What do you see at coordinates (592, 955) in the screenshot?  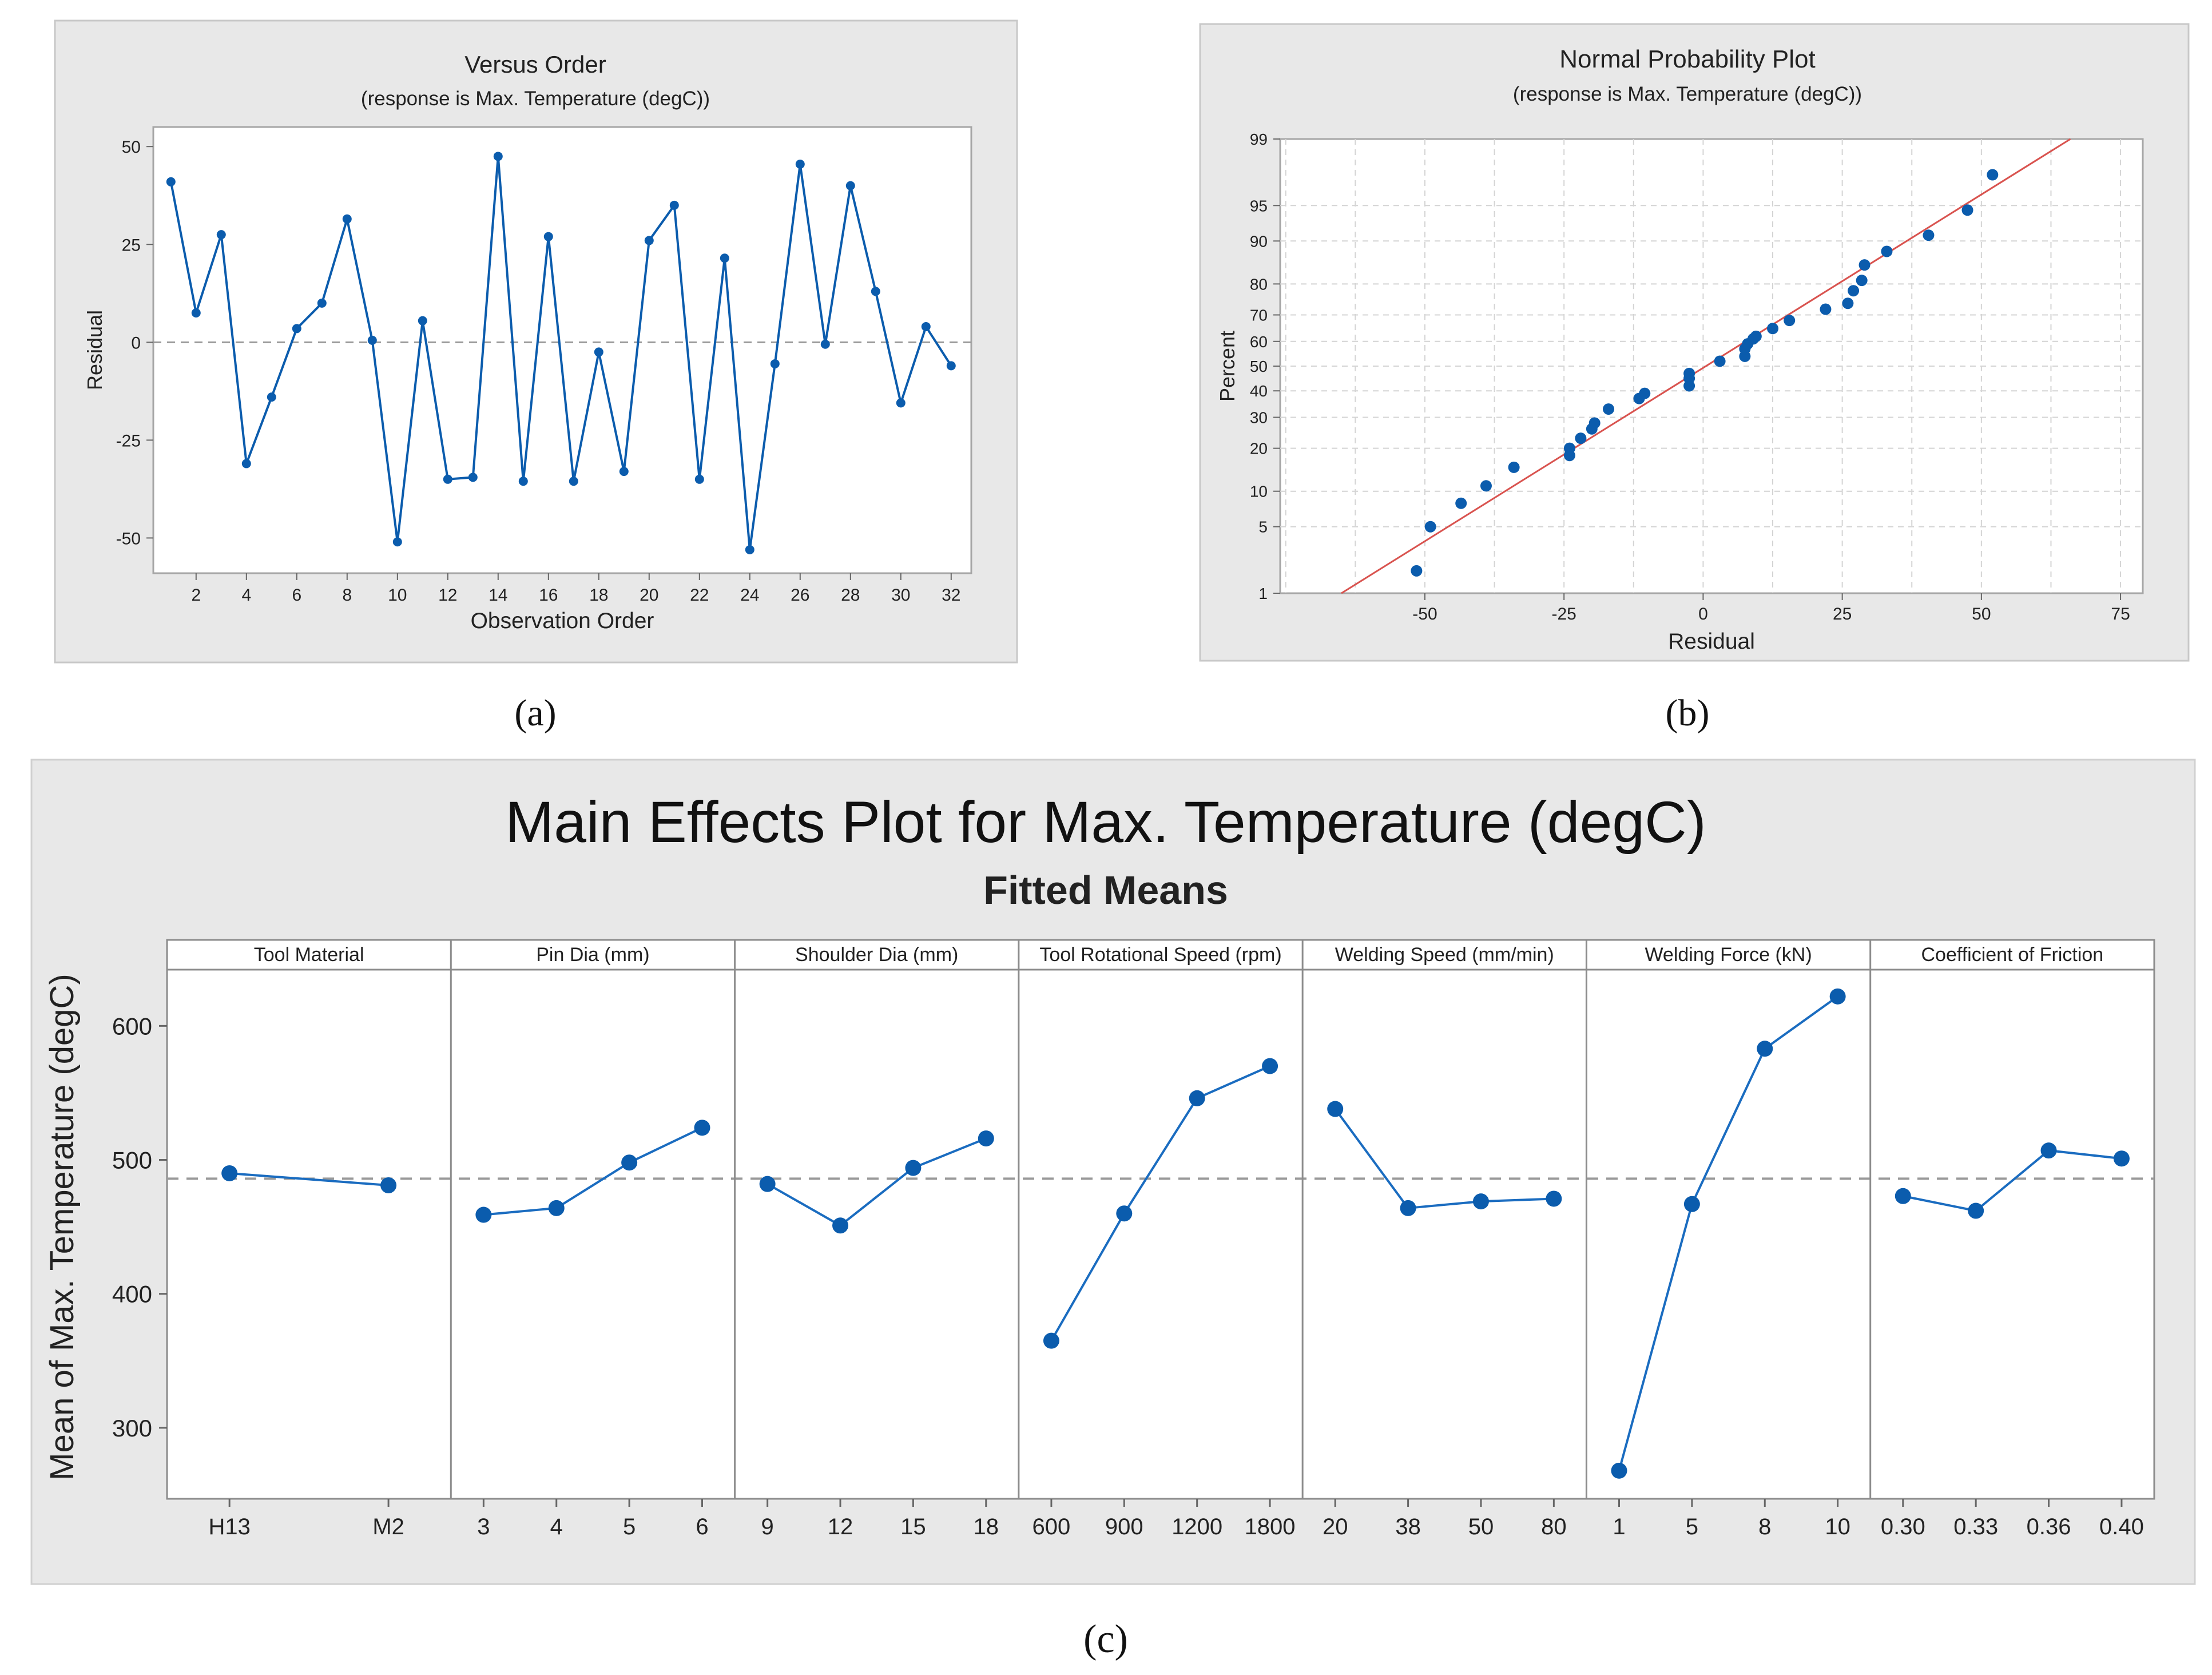 I see `panel-header-label: Pin Dia (mm)` at bounding box center [592, 955].